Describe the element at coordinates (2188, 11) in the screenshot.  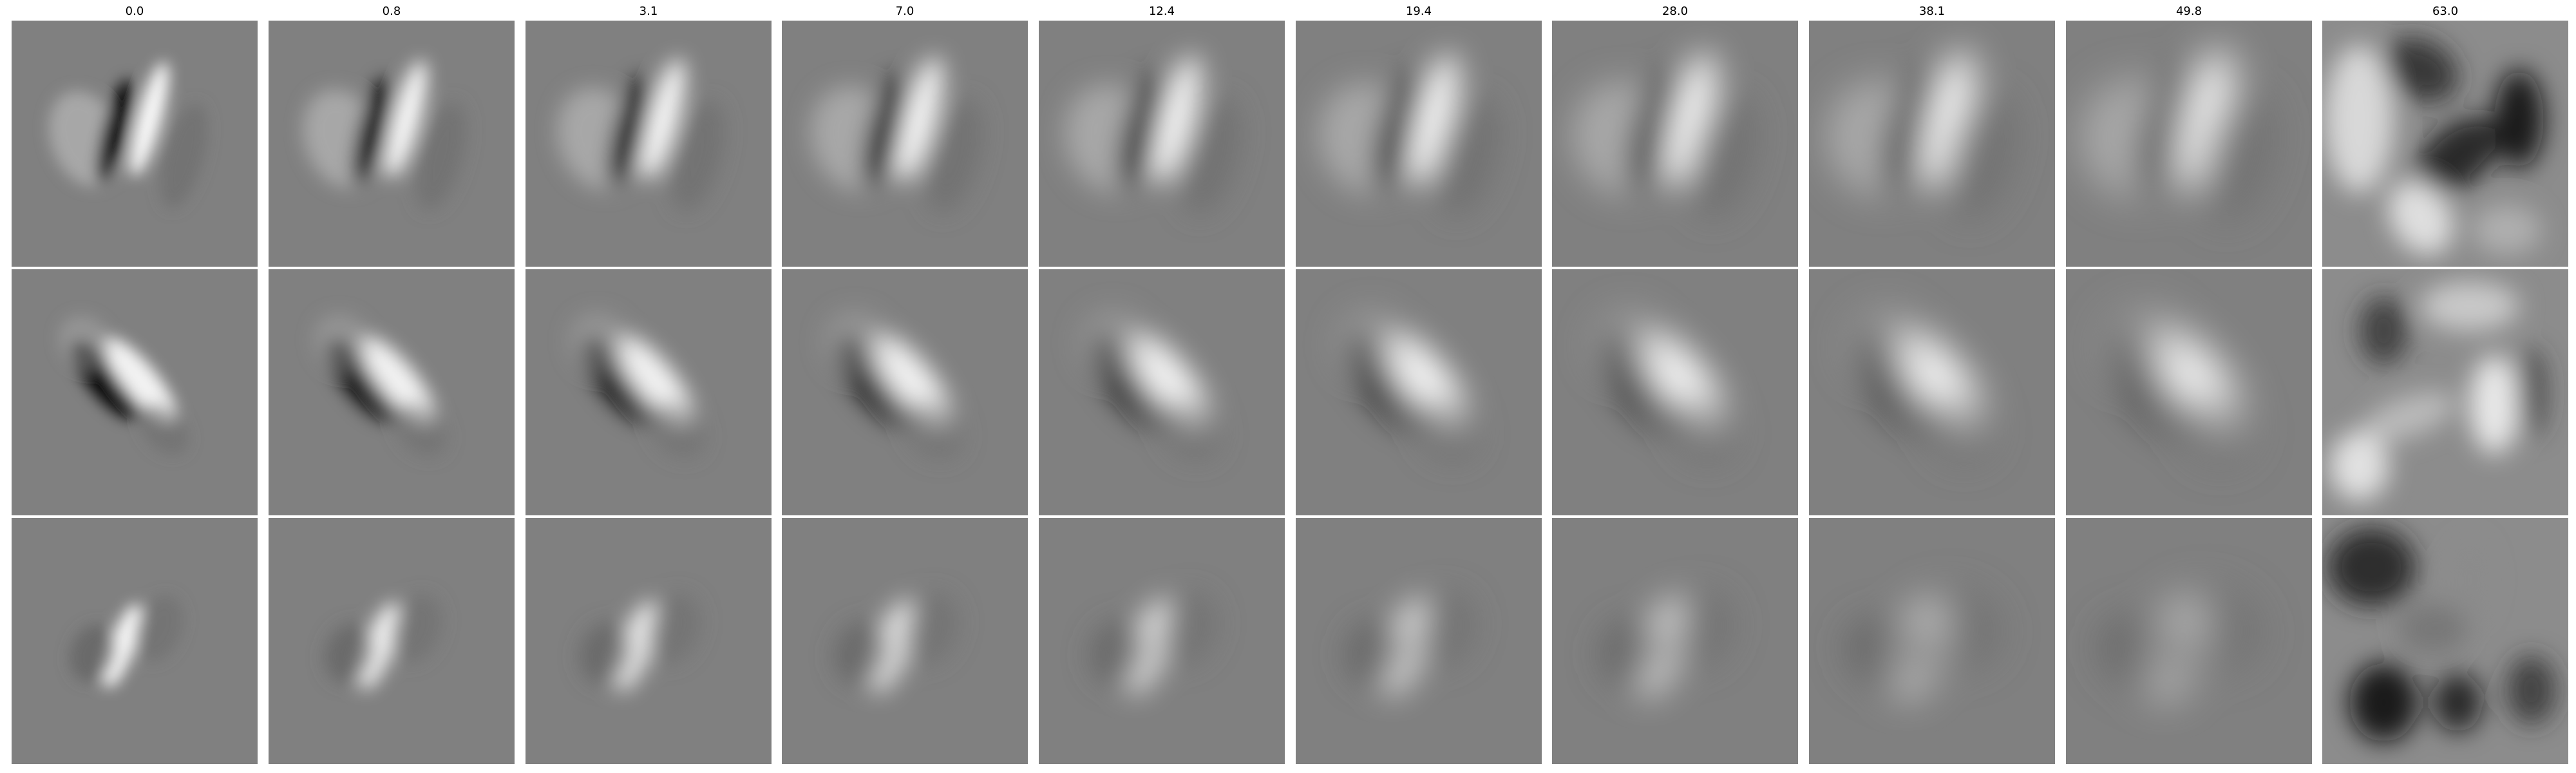
I see `column-title: 49.8` at that location.